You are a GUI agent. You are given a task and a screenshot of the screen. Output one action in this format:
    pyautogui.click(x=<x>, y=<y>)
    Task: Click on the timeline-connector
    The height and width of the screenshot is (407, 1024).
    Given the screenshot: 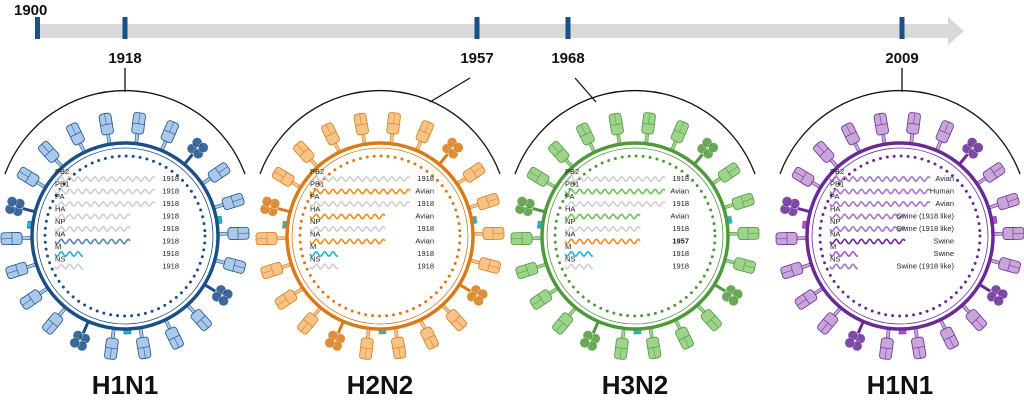 What is the action you would take?
    pyautogui.click(x=585, y=90)
    